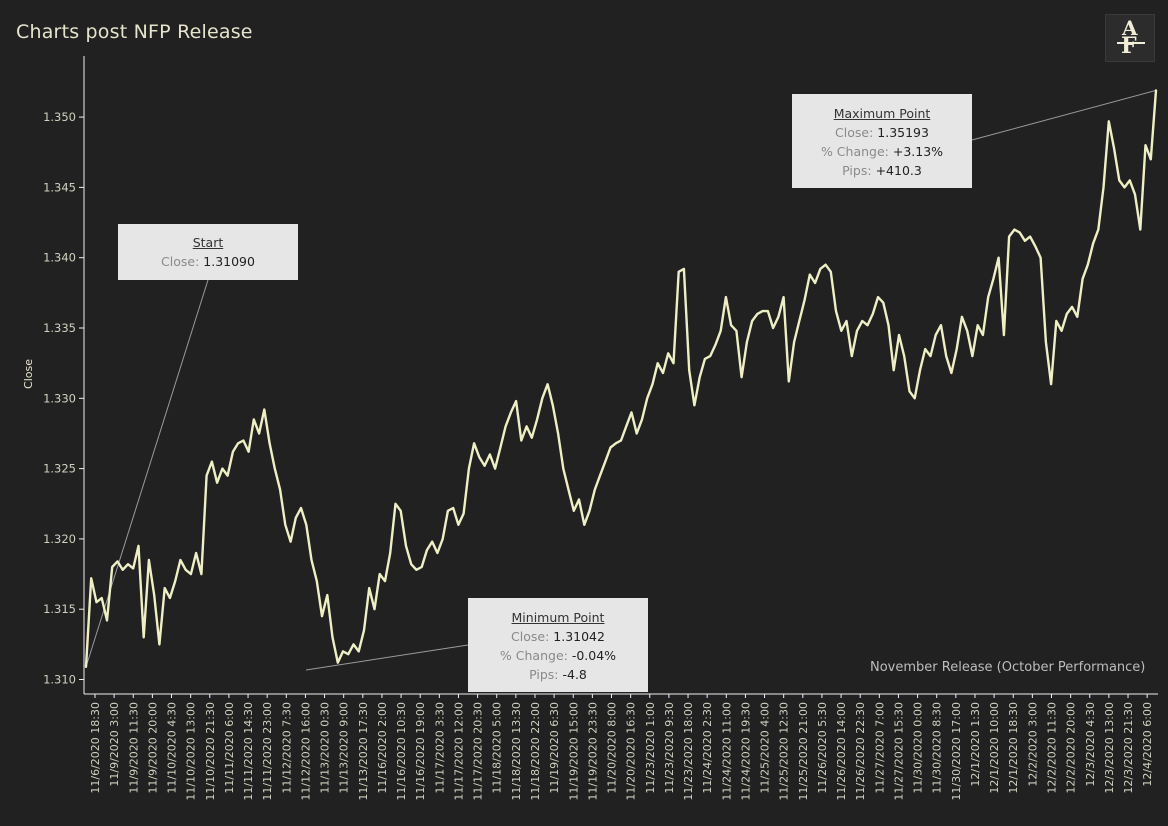  What do you see at coordinates (918, 748) in the screenshot?
I see `x-tick-label: 11/30/2020 0:00` at bounding box center [918, 748].